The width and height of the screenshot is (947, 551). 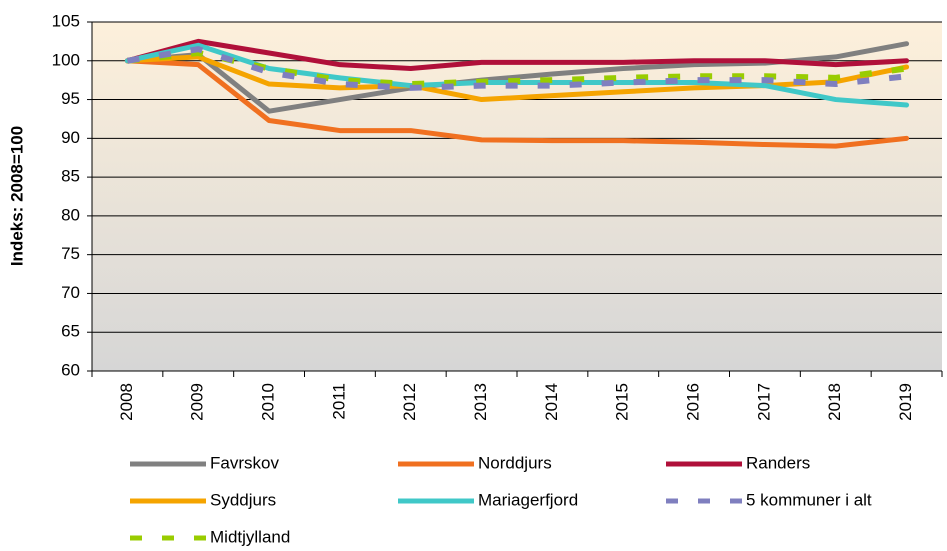 What do you see at coordinates (70, 331) in the screenshot?
I see `y-tick-label: 65` at bounding box center [70, 331].